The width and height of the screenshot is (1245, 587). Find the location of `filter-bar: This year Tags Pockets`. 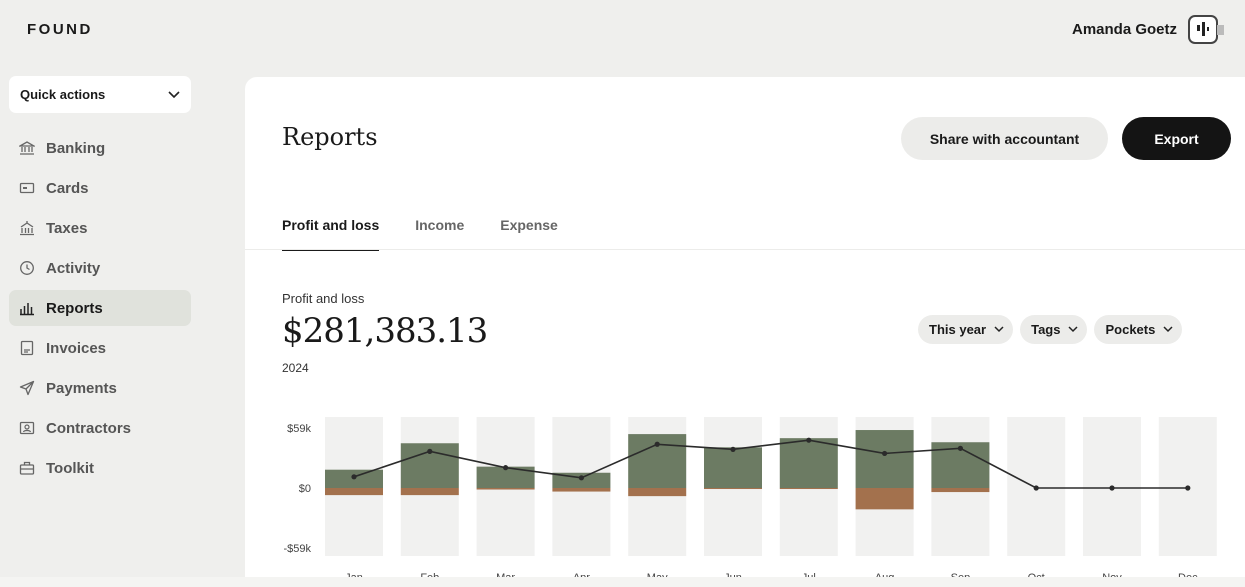

filter-bar: This year Tags Pockets is located at coordinates (1053, 329).